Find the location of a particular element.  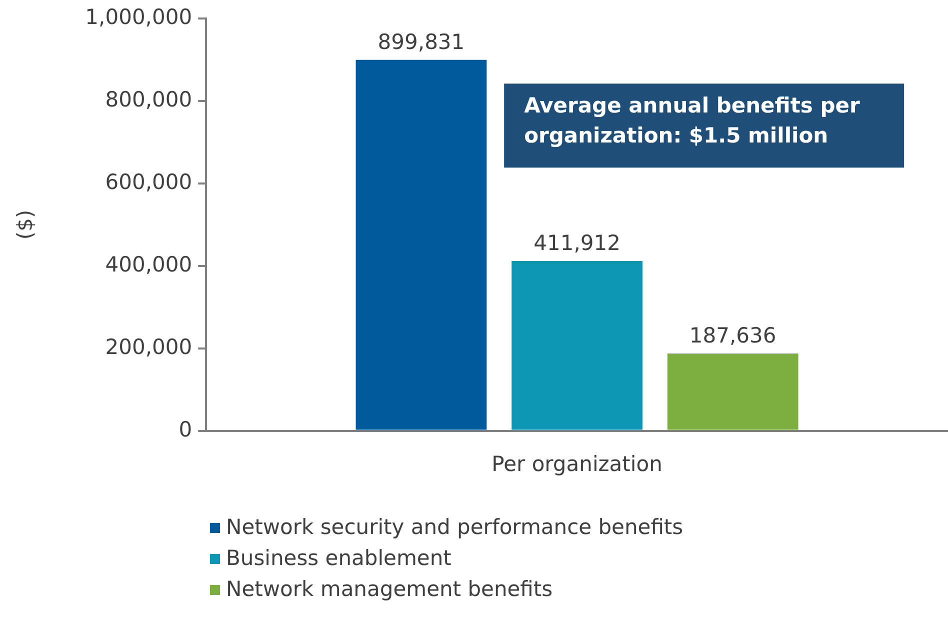

y-tick-label: 200,000 is located at coordinates (148, 346).